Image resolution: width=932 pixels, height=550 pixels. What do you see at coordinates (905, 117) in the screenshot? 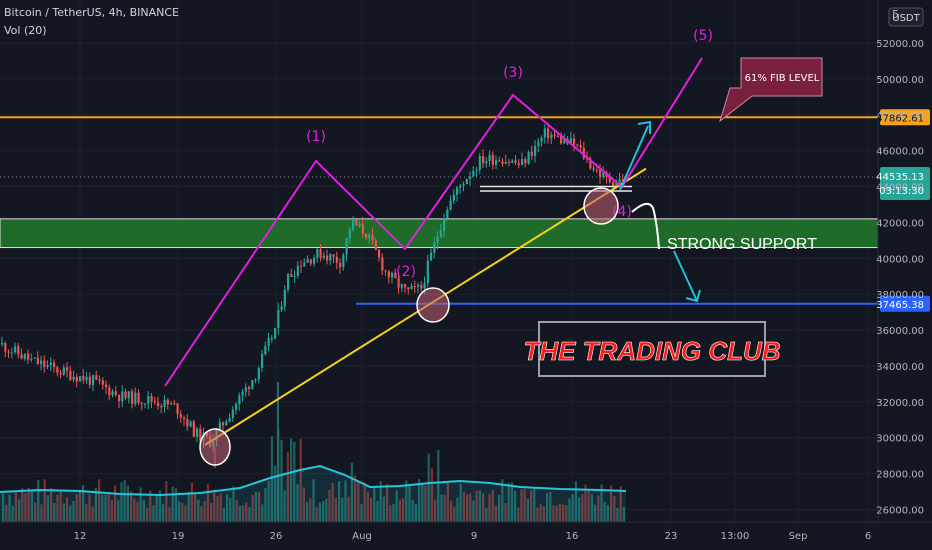
I see `fib-price-tag` at bounding box center [905, 117].